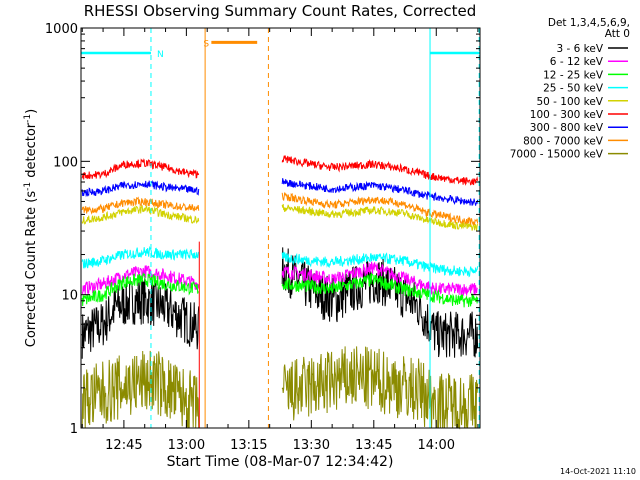 The height and width of the screenshot is (480, 640). I want to click on legend-entry-label: 12 - 25 keV, so click(573, 75).